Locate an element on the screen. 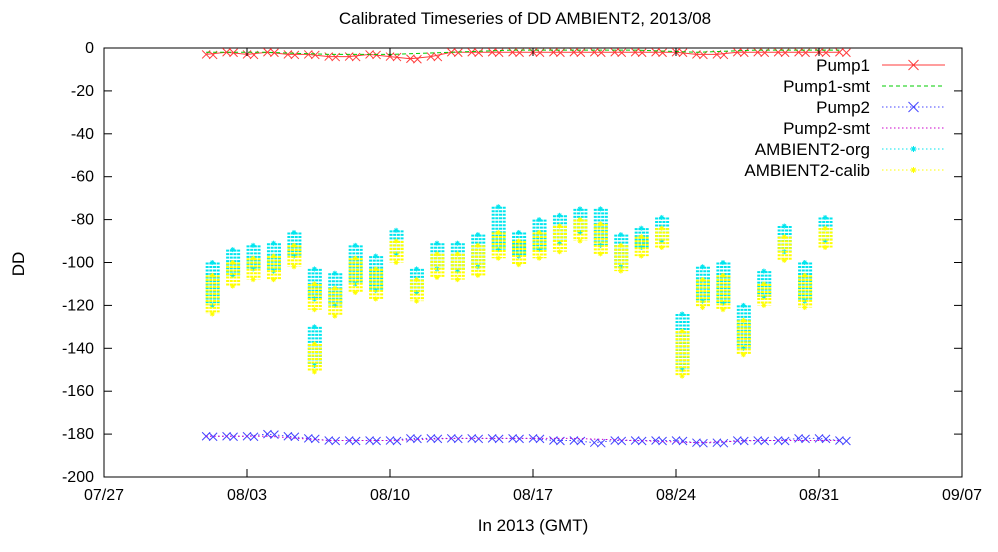 Image resolution: width=998 pixels, height=552 pixels. legend-item-ambient2-calib: AMBIENT2-calib is located at coordinates (844, 170).